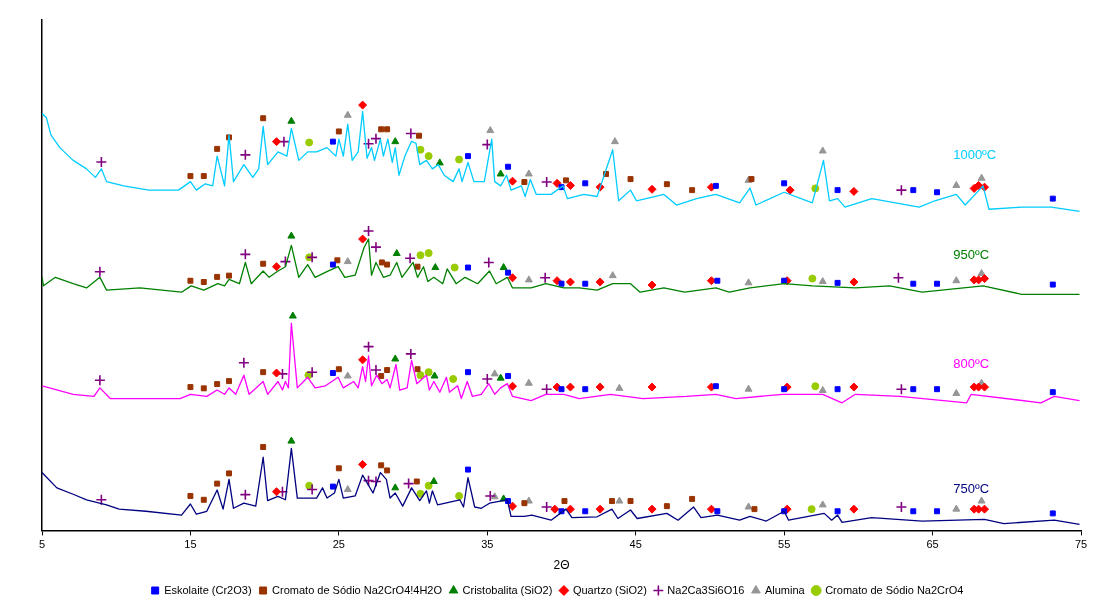 Image resolution: width=1109 pixels, height=610 pixels. What do you see at coordinates (507, 589) in the screenshot?
I see `legend-label: Cristobalita (SiO2)` at bounding box center [507, 589].